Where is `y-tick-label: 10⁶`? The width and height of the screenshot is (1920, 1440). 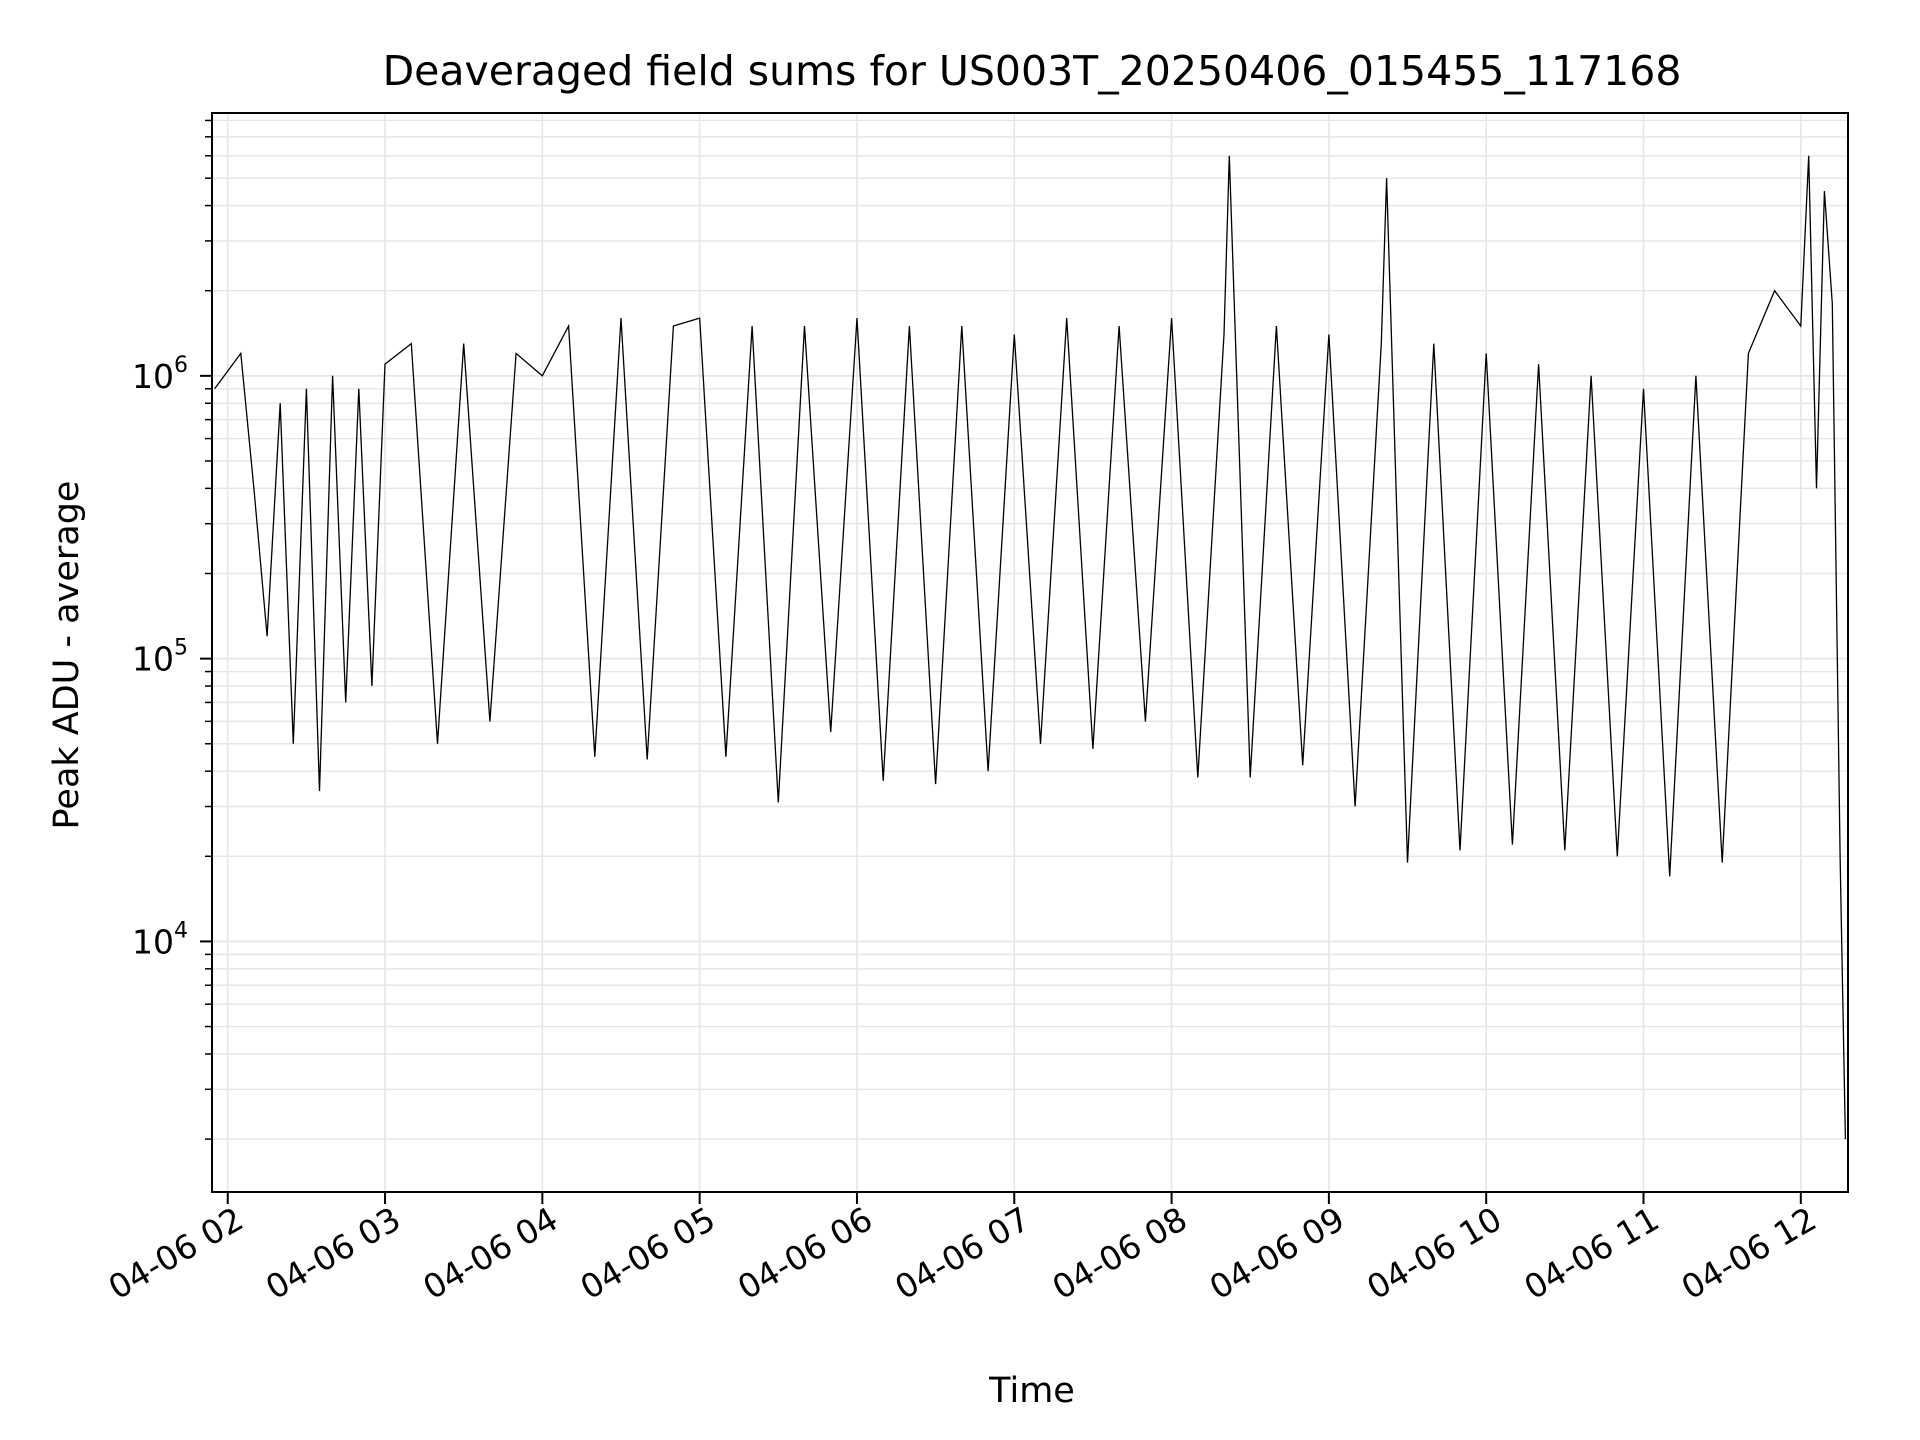
y-tick-label: 10⁶ is located at coordinates (160, 374).